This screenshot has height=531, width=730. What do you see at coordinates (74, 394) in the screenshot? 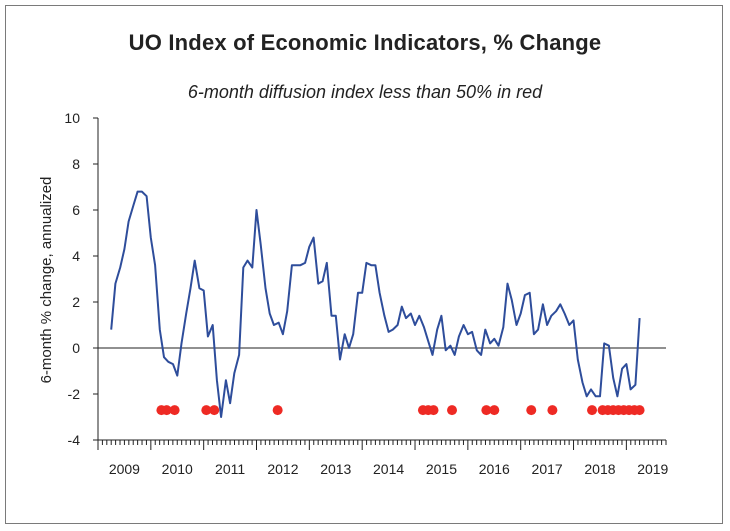
I see `y-tick-label: -2` at bounding box center [74, 394].